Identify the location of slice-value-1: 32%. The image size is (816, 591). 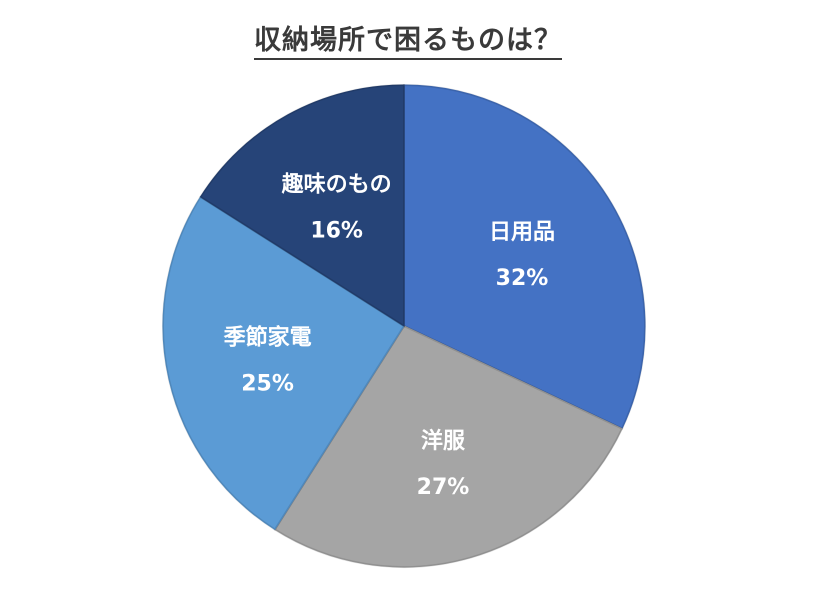
(522, 278).